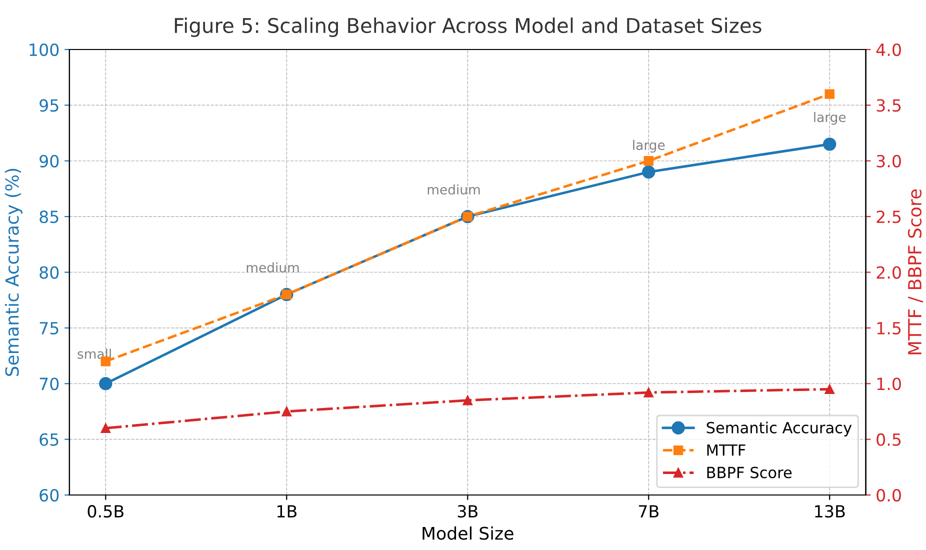 This screenshot has width=926, height=550. I want to click on y-tick-label: 65, so click(49, 439).